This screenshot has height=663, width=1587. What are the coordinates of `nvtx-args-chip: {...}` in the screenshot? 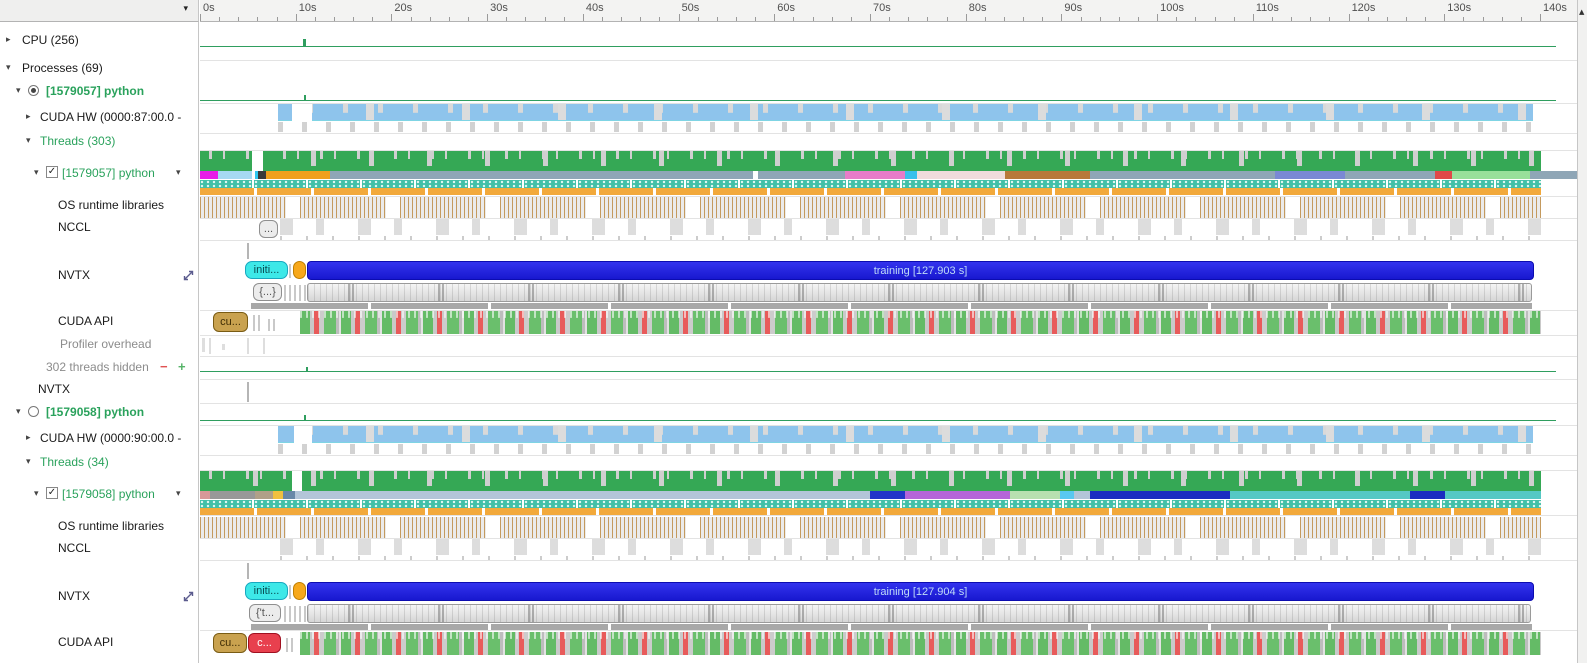 It's located at (267, 292).